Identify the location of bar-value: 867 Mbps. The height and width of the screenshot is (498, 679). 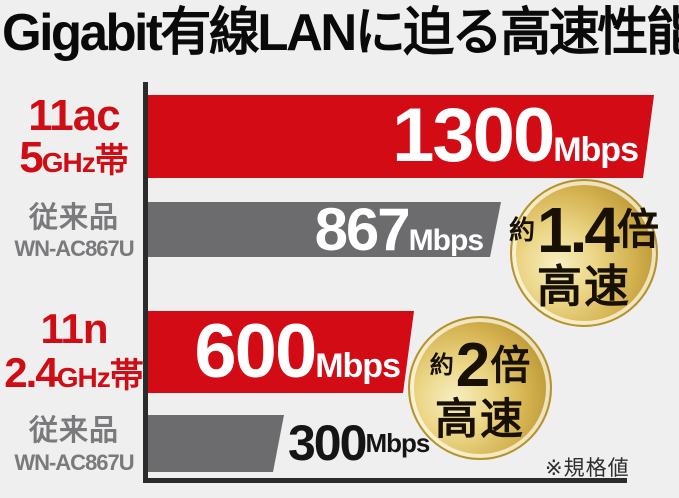
(399, 229).